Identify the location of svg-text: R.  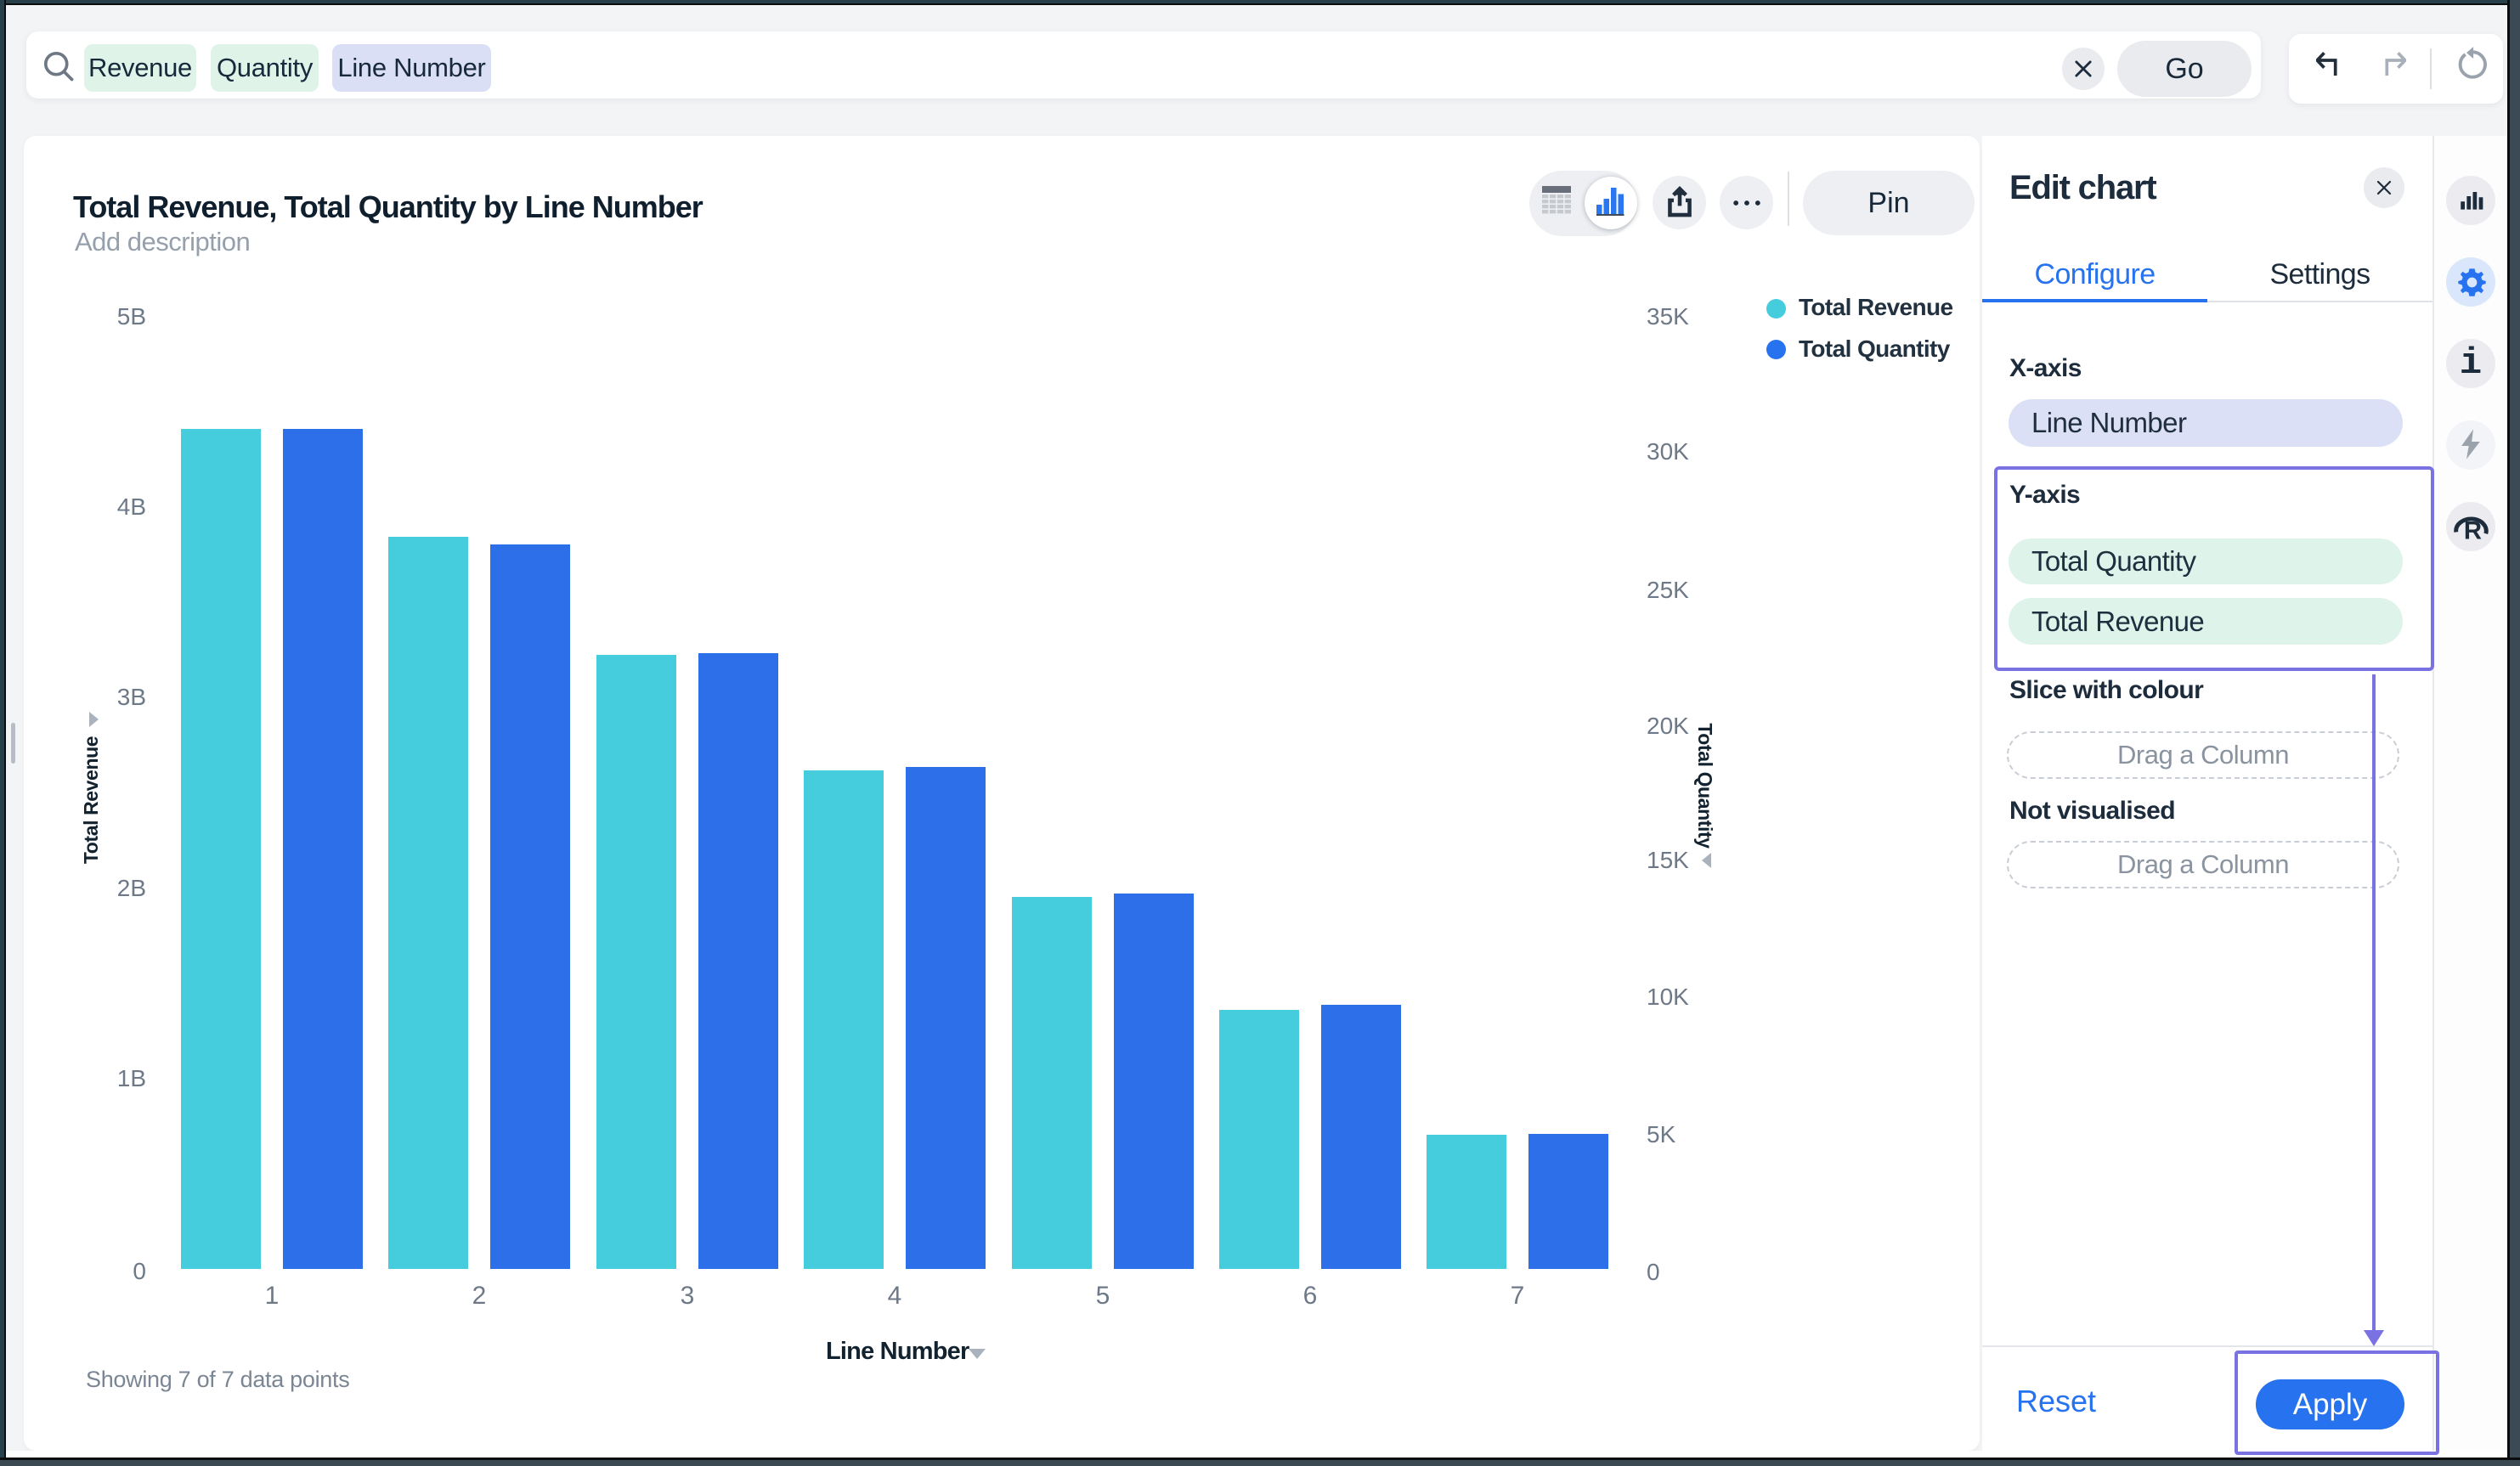
(2473, 531).